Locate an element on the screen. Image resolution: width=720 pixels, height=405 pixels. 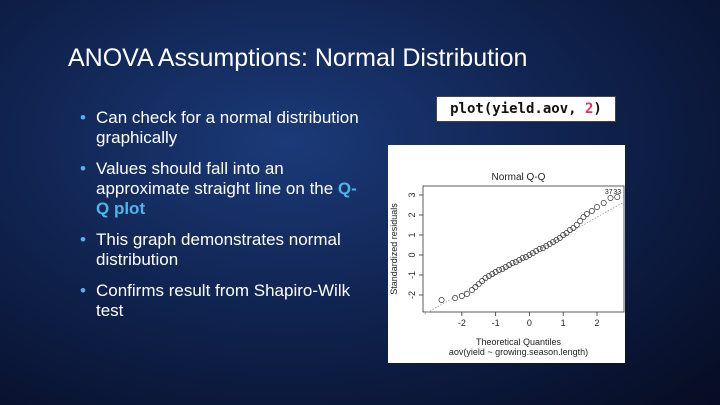
x-tick-label: 0 is located at coordinates (529, 323).